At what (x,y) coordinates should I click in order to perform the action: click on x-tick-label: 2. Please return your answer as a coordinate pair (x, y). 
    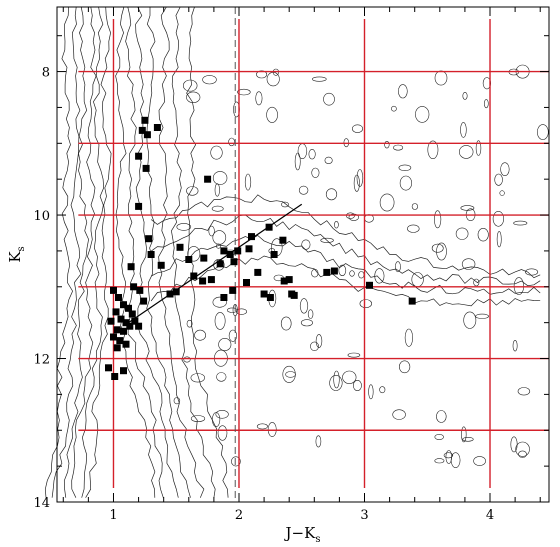
    Looking at the image, I should click on (239, 515).